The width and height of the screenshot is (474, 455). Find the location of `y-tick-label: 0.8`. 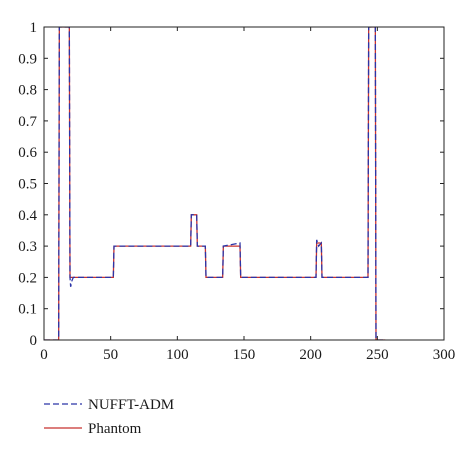

y-tick-label: 0.8 is located at coordinates (27, 91).